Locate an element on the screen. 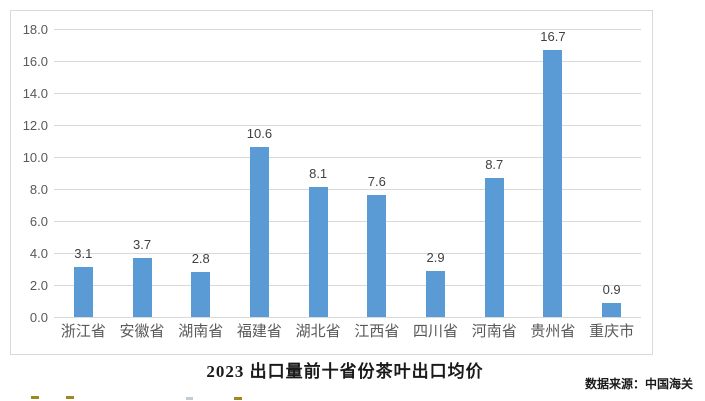 Image resolution: width=705 pixels, height=401 pixels. x-axis-category-label: 湖北省 is located at coordinates (318, 331).